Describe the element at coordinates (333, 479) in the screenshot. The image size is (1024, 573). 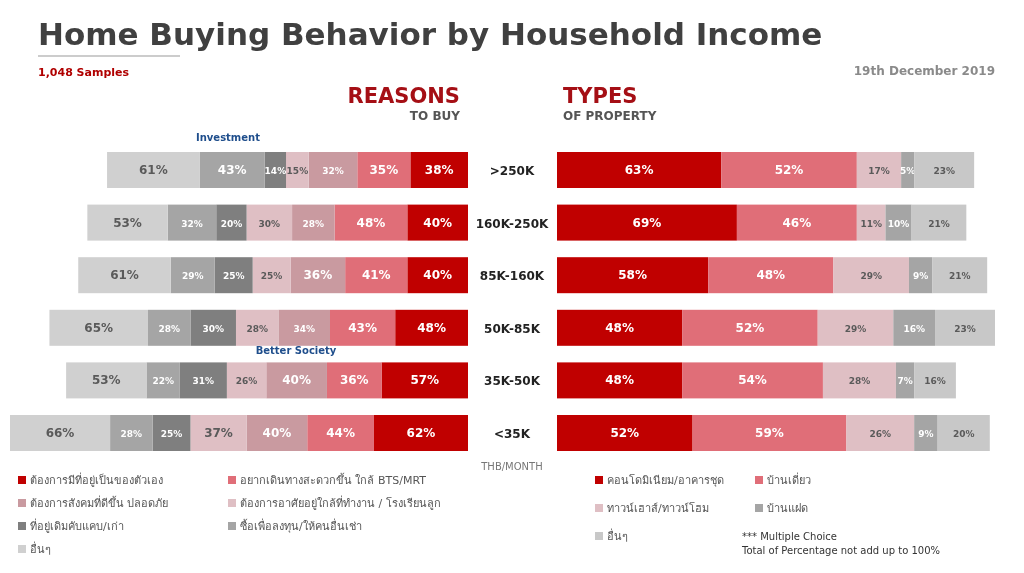
I see `legend-label: อยากเดินทางสะดวกขึ้น ใกล้ BTS/MRT` at that location.